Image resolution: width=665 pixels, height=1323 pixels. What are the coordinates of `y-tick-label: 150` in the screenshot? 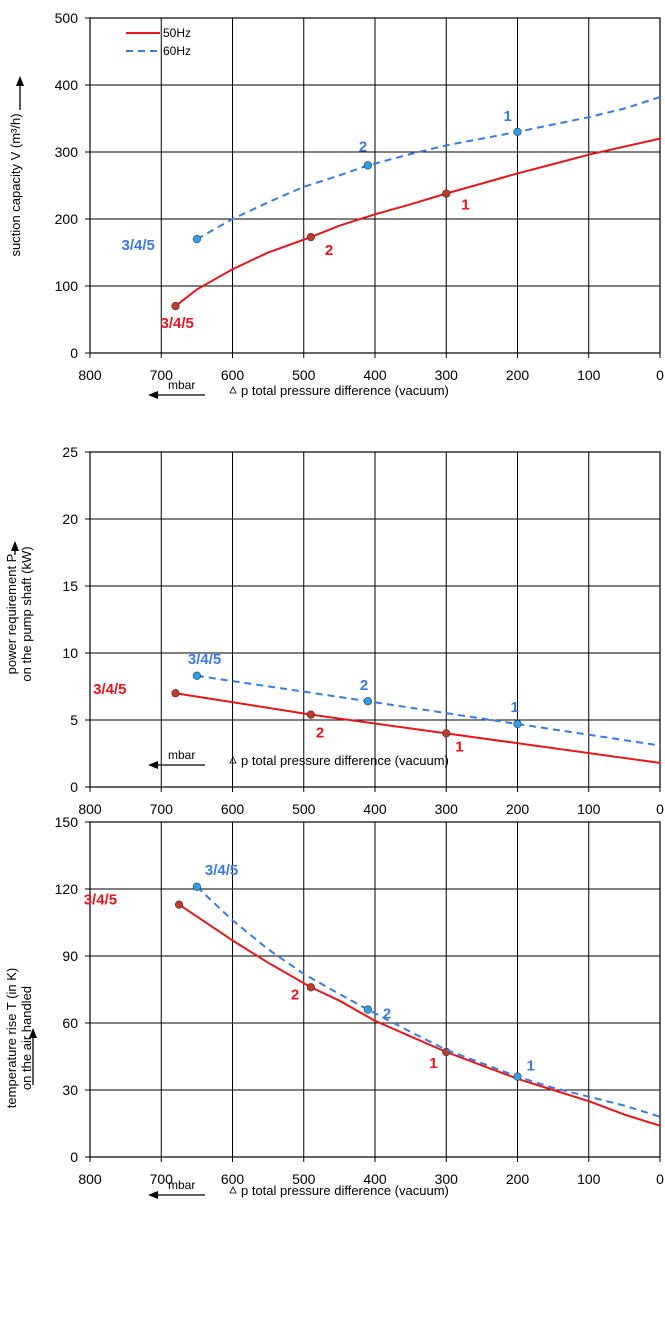 It's located at (67, 822).